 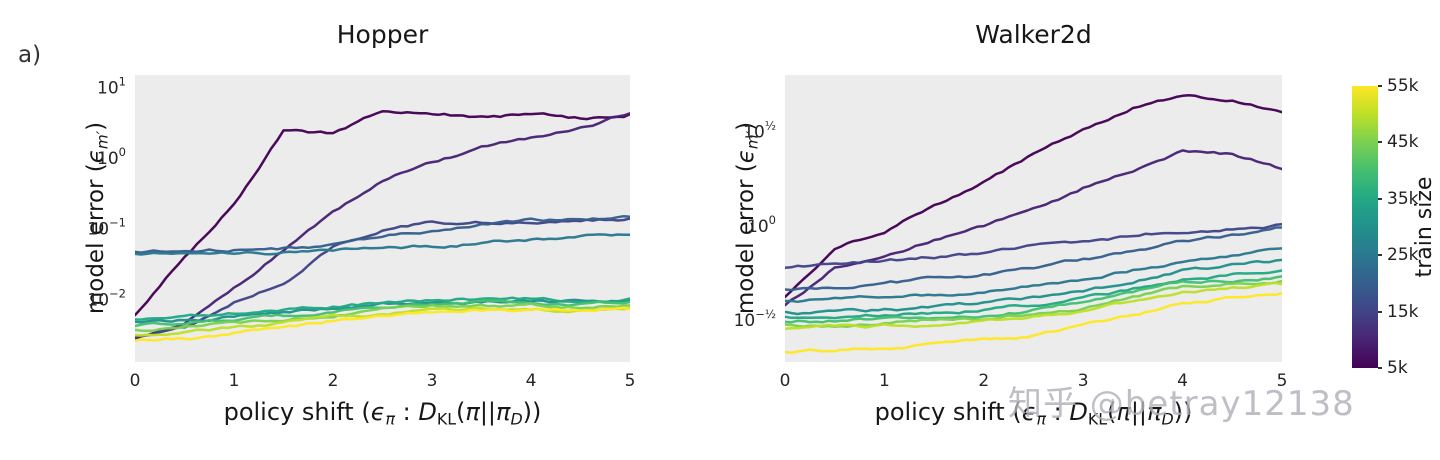 What do you see at coordinates (1365, 227) in the screenshot?
I see `colorbar-gradient` at bounding box center [1365, 227].